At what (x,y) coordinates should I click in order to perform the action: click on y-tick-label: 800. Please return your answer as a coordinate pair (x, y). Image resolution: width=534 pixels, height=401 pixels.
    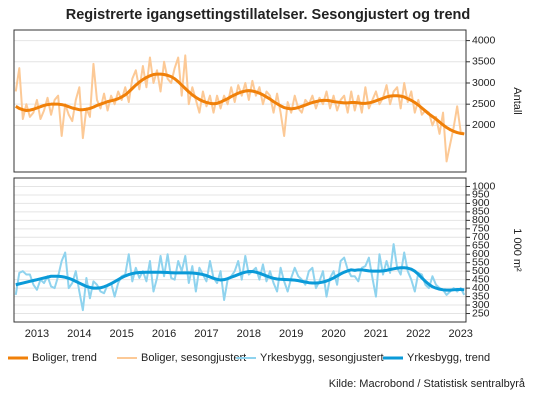
    Looking at the image, I should click on (481, 220).